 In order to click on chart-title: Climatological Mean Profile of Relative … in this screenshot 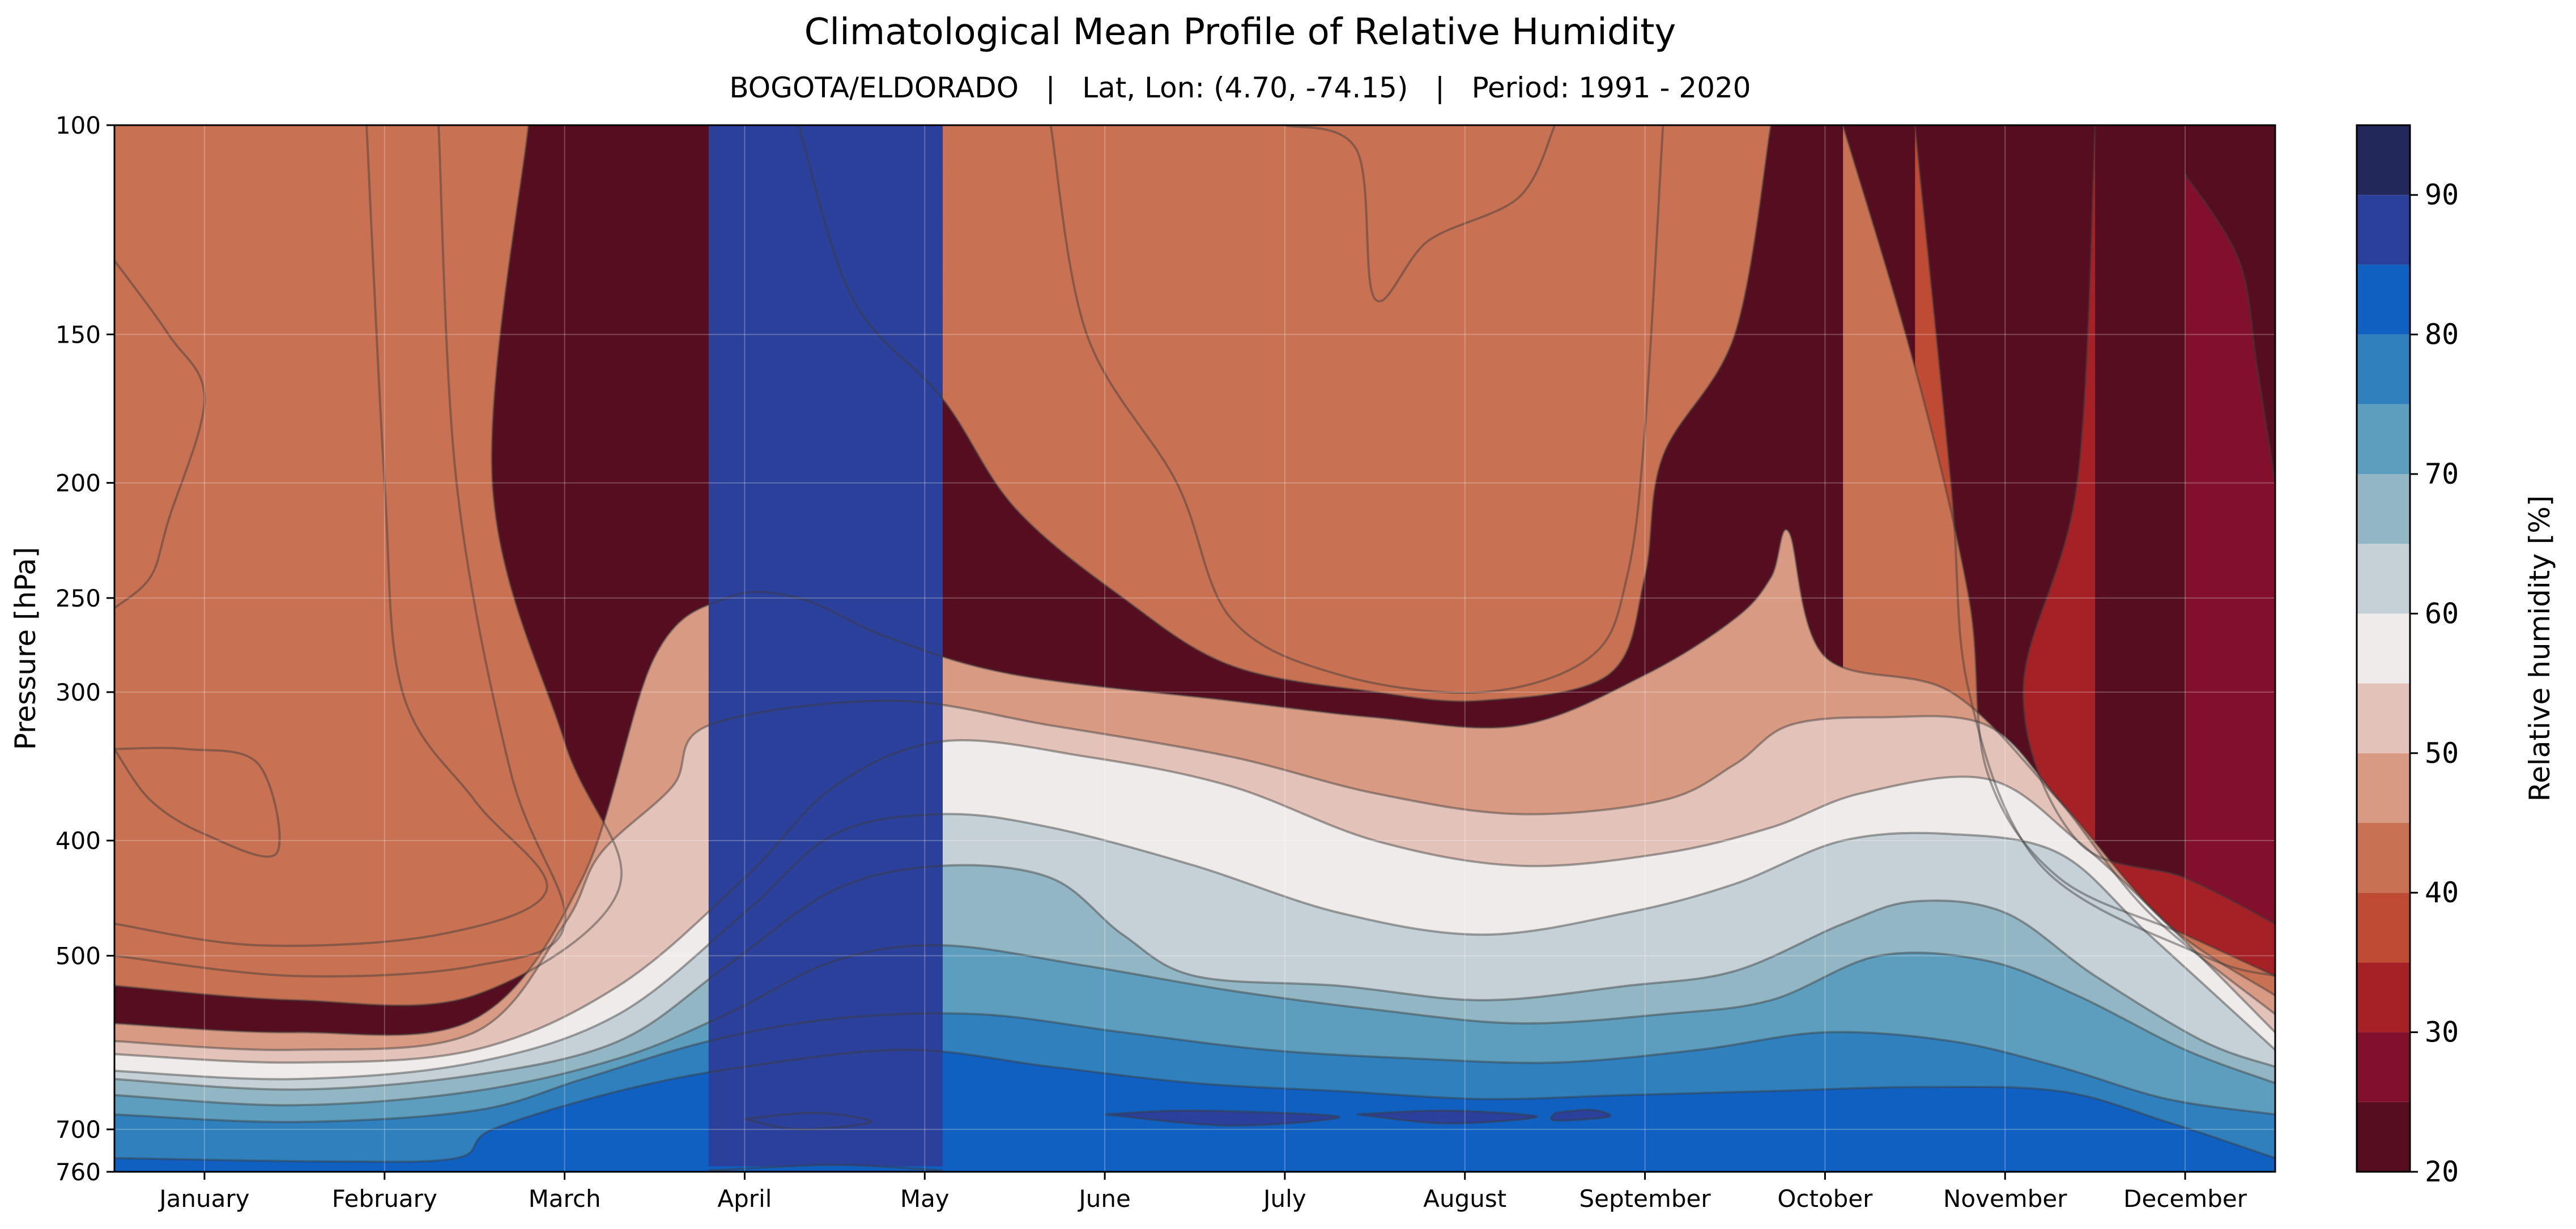, I will do `click(1240, 32)`.